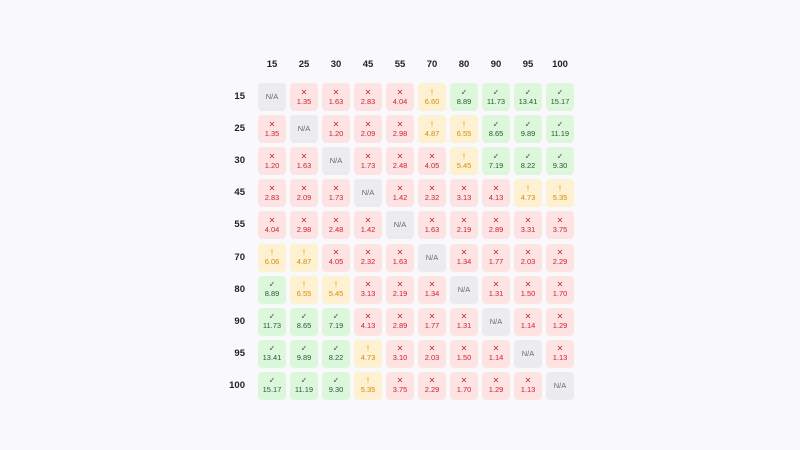 The image size is (800, 450). I want to click on row-header: 90, so click(239, 321).